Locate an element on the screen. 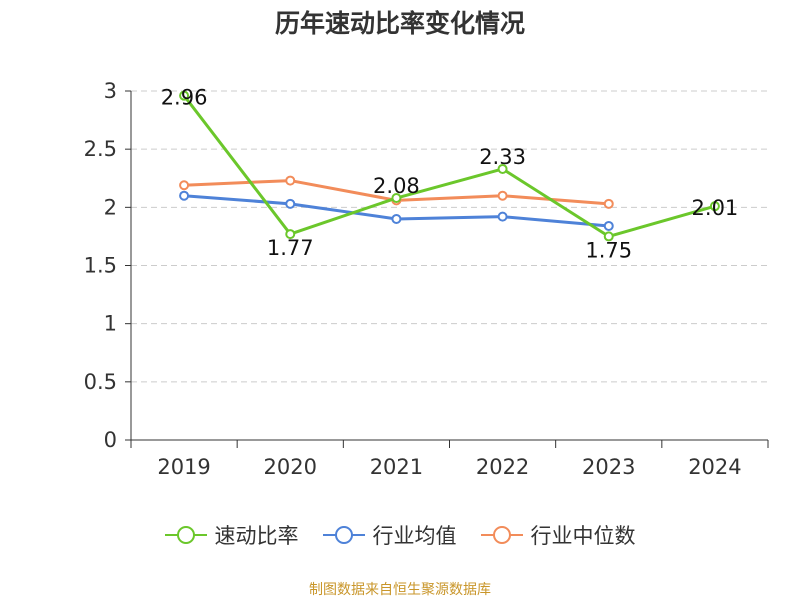 The width and height of the screenshot is (800, 600). data-label: 2.08 is located at coordinates (396, 186).